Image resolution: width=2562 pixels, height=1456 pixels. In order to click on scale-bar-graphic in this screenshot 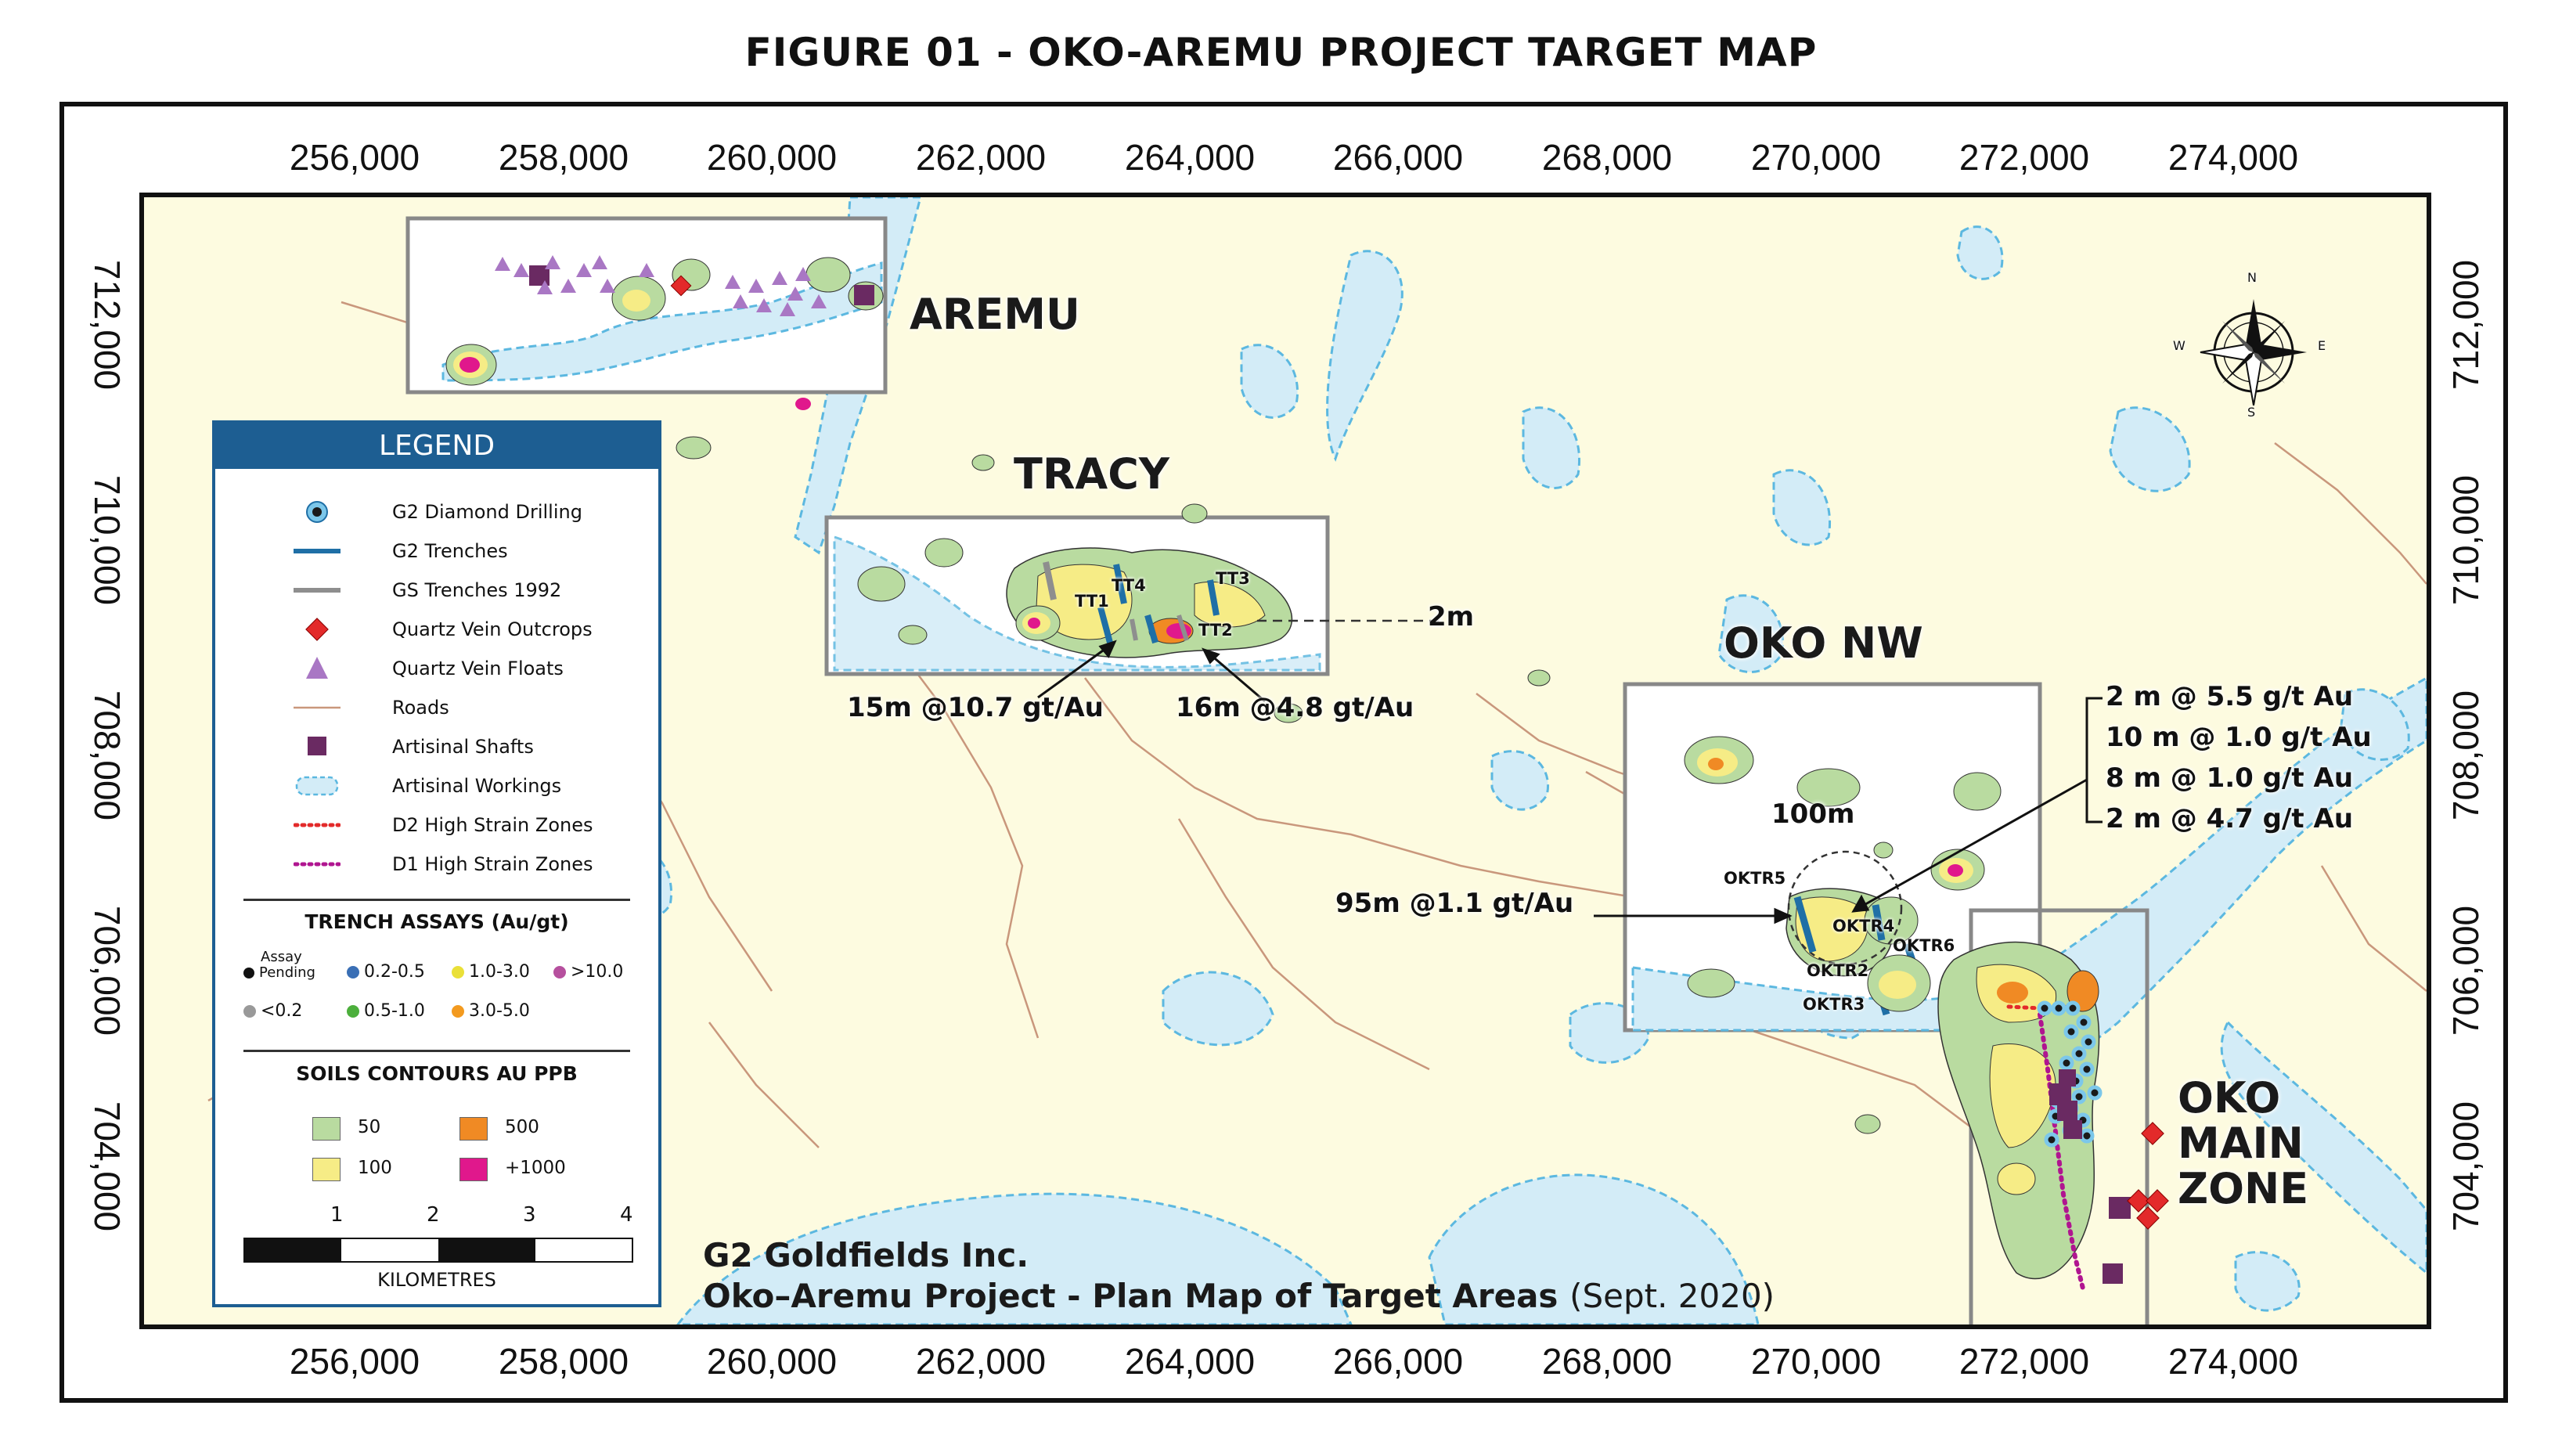, I will do `click(438, 1250)`.